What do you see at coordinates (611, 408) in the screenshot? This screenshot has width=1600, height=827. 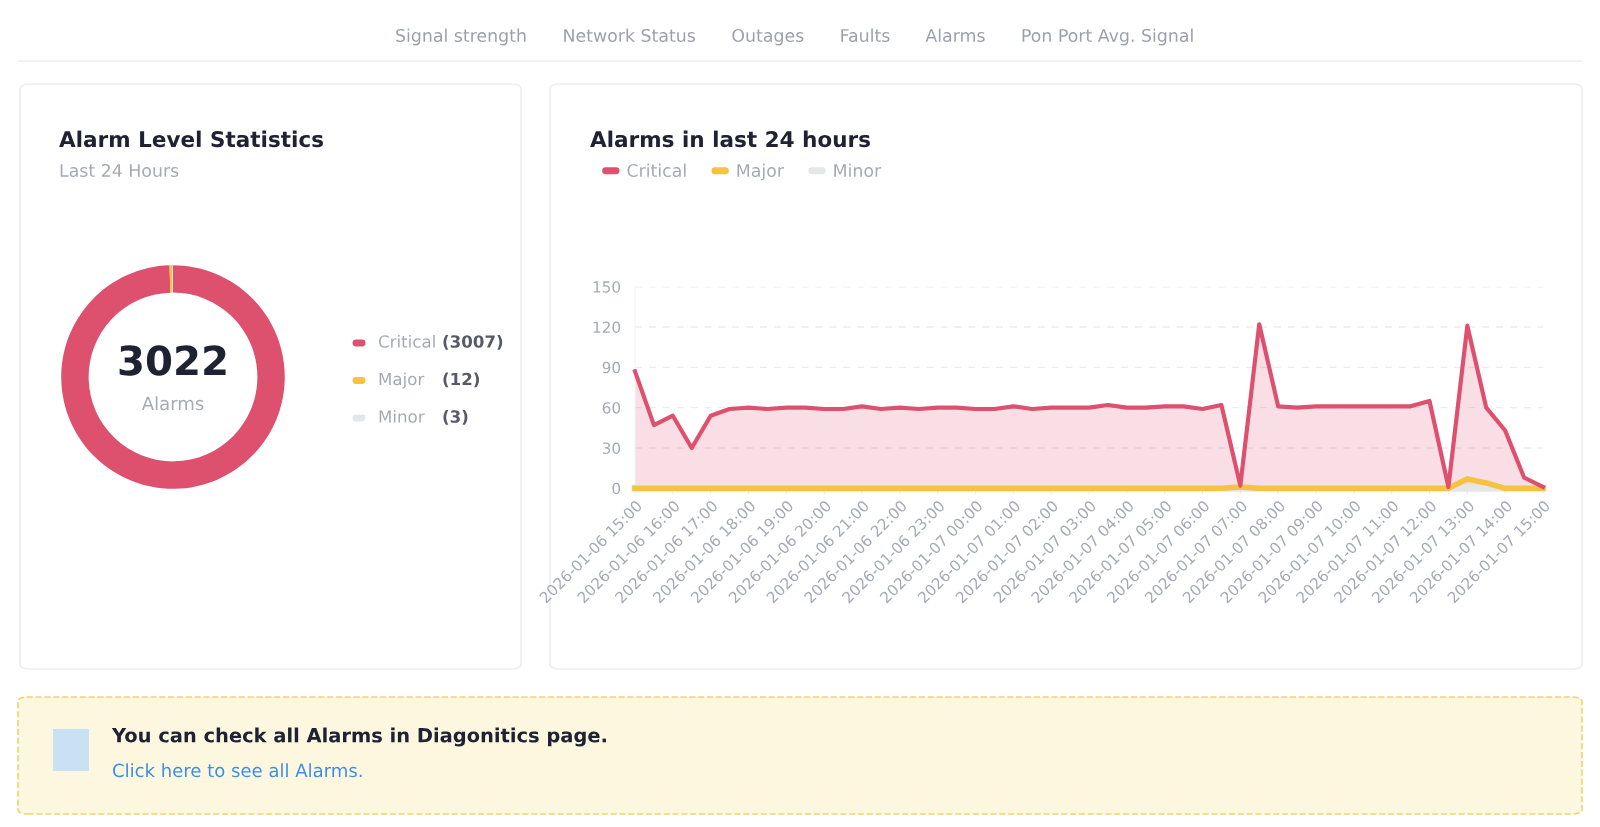 I see `y-tick-label: 60` at bounding box center [611, 408].